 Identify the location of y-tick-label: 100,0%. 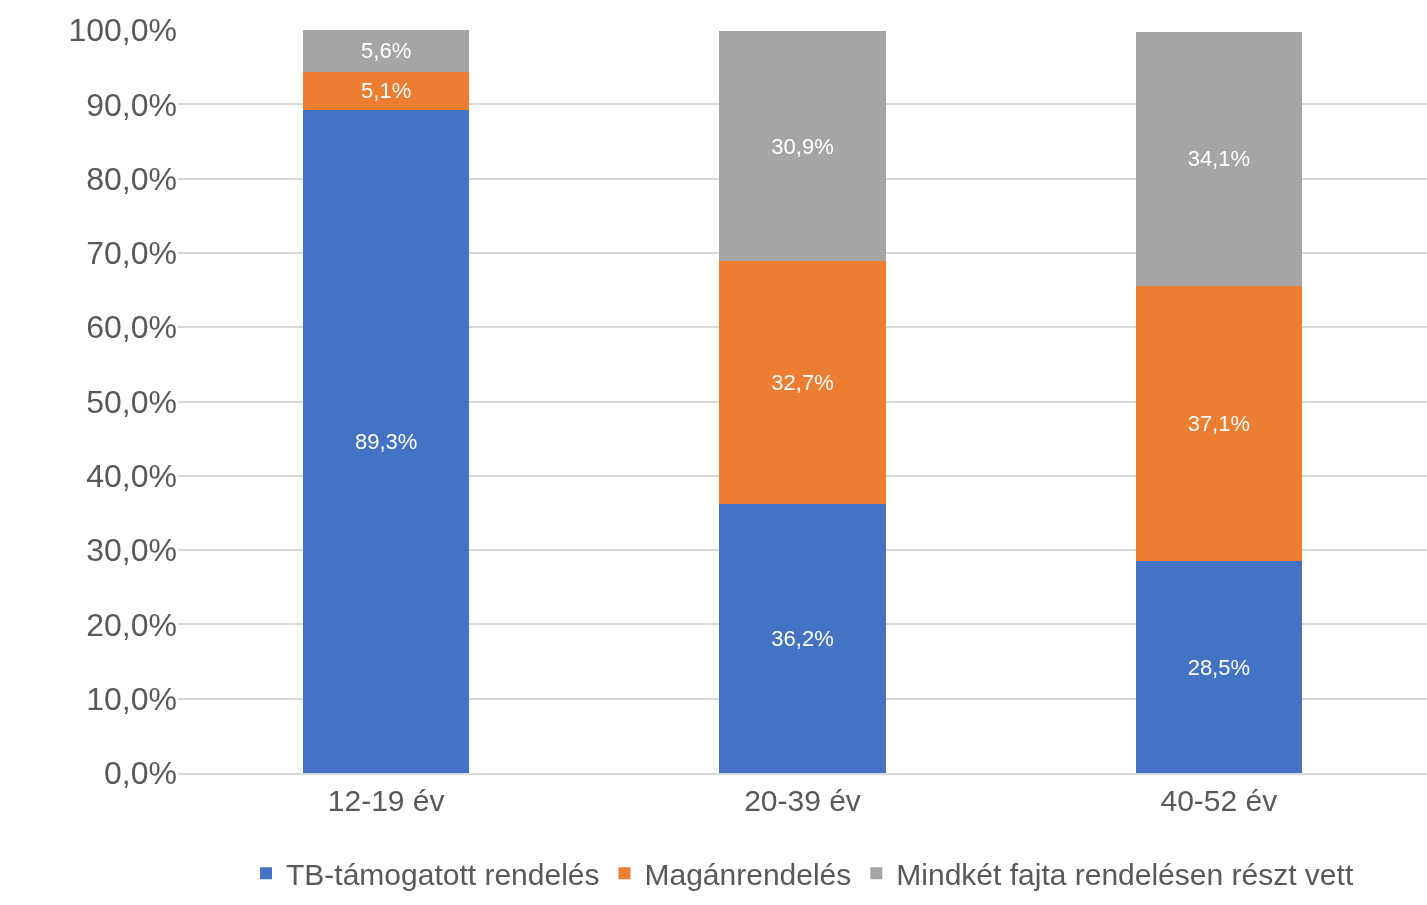
(122, 30).